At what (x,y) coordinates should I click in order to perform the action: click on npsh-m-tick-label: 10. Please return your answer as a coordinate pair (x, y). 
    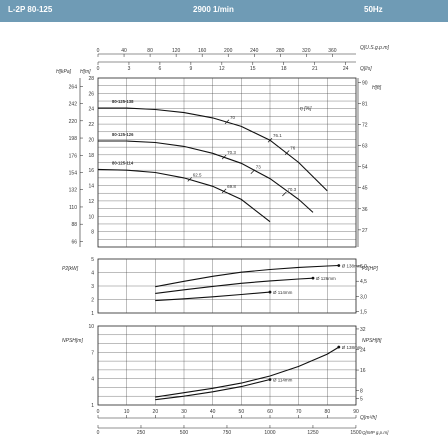
    Looking at the image, I should click on (91, 327).